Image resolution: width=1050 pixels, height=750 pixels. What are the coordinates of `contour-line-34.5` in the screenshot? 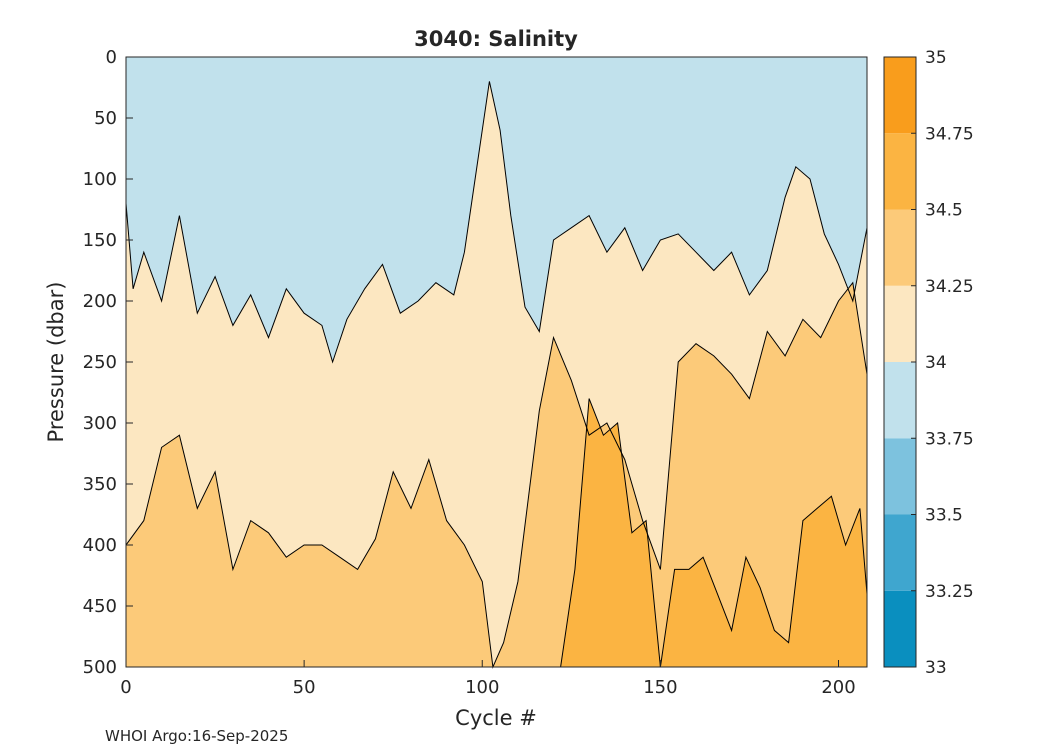 It's located at (714, 533).